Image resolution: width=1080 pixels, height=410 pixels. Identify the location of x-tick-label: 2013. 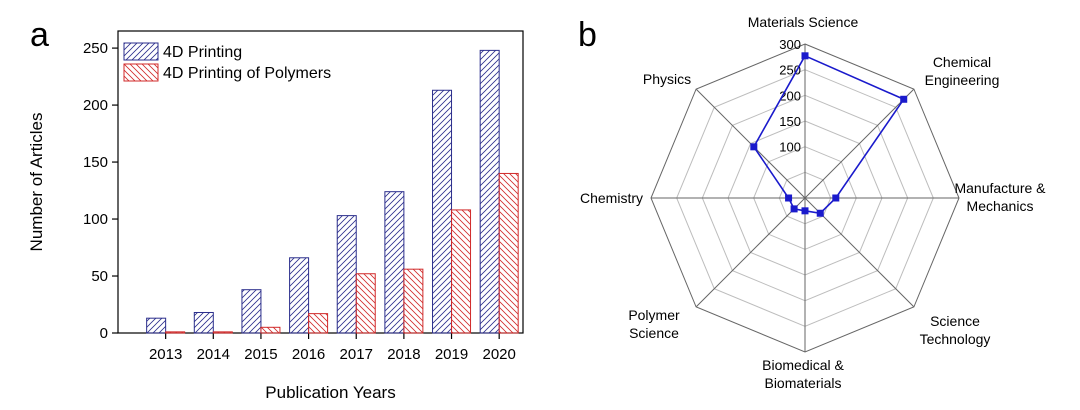
(165, 354).